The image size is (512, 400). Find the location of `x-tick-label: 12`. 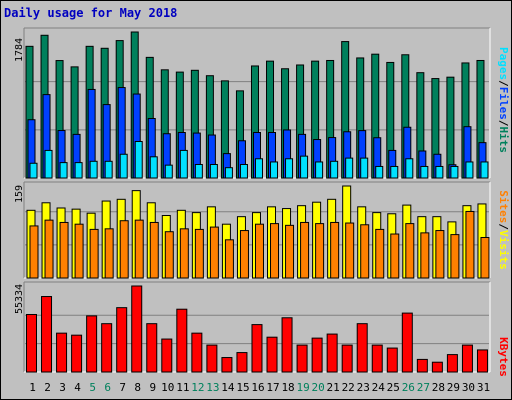

x-tick-label: 12 is located at coordinates (197, 387).